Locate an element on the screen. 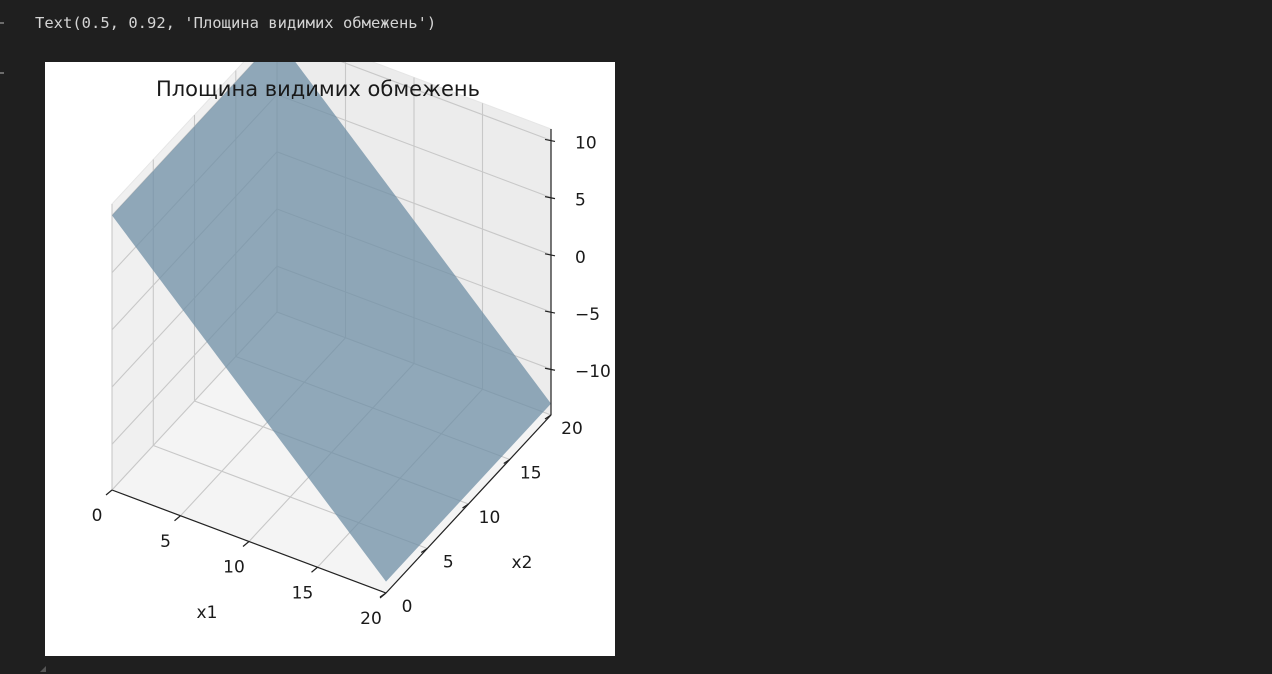  chart-title: Площина видимих обмежень is located at coordinates (318, 89).